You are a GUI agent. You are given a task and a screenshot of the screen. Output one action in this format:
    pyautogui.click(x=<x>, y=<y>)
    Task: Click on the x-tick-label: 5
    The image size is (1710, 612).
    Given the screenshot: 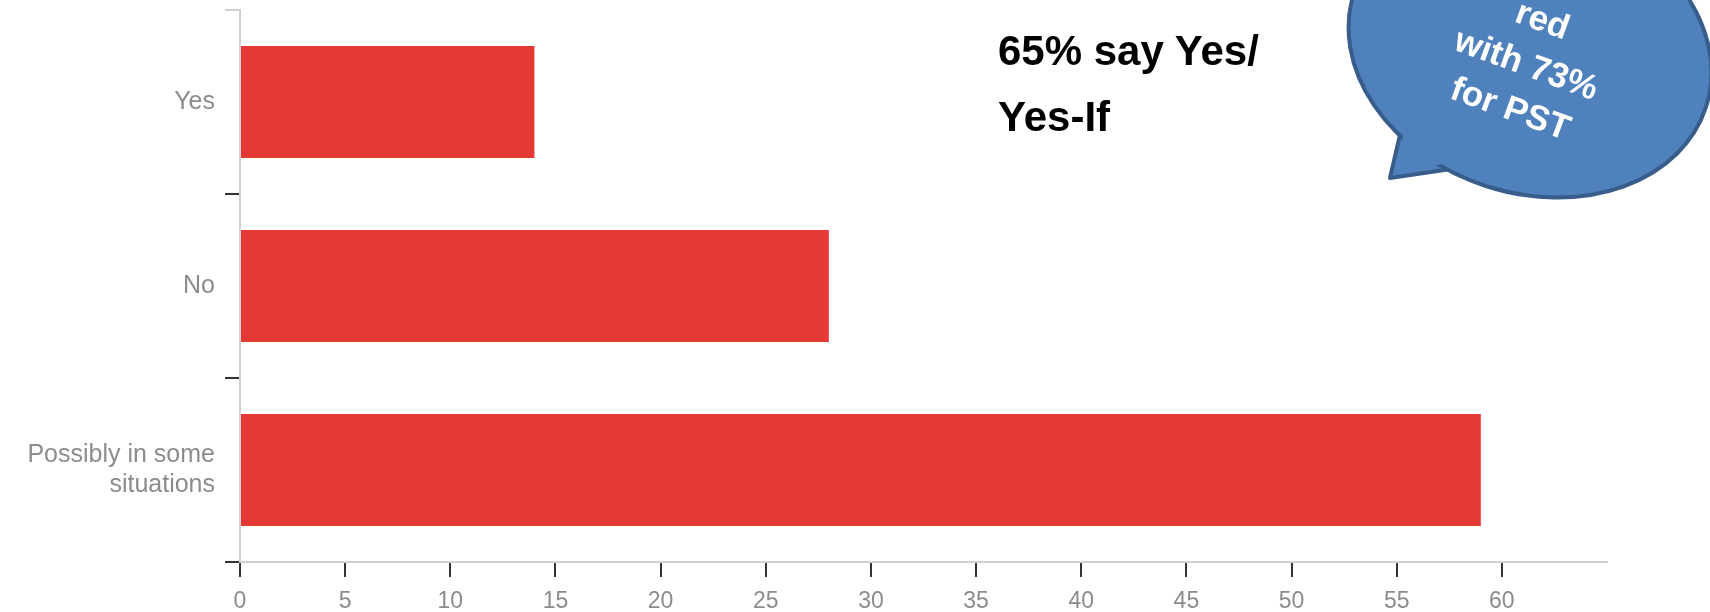 What is the action you would take?
    pyautogui.click(x=345, y=599)
    